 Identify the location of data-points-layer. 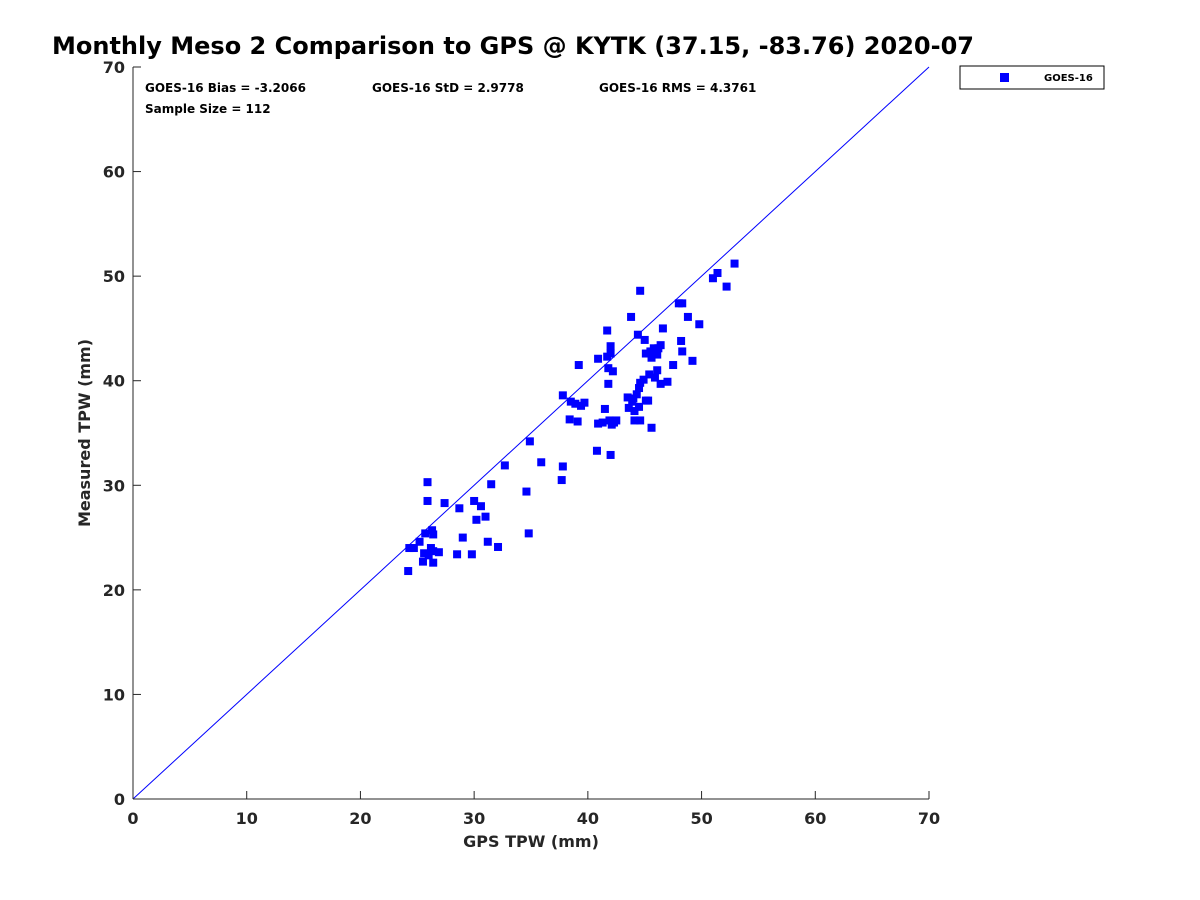
(571, 417).